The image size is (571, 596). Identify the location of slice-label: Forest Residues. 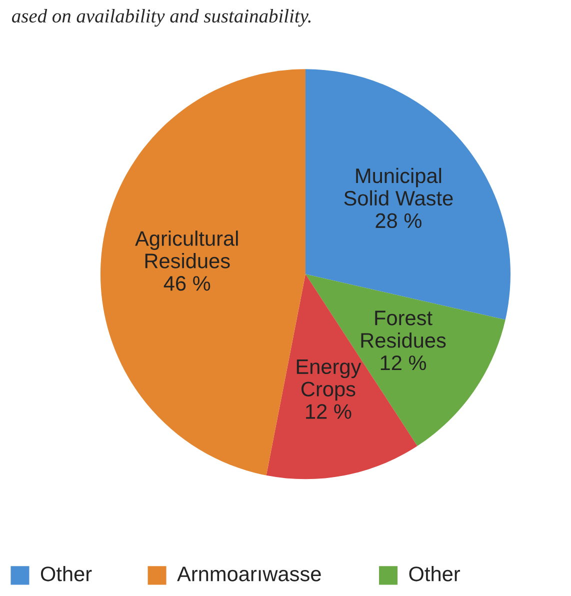
(403, 329).